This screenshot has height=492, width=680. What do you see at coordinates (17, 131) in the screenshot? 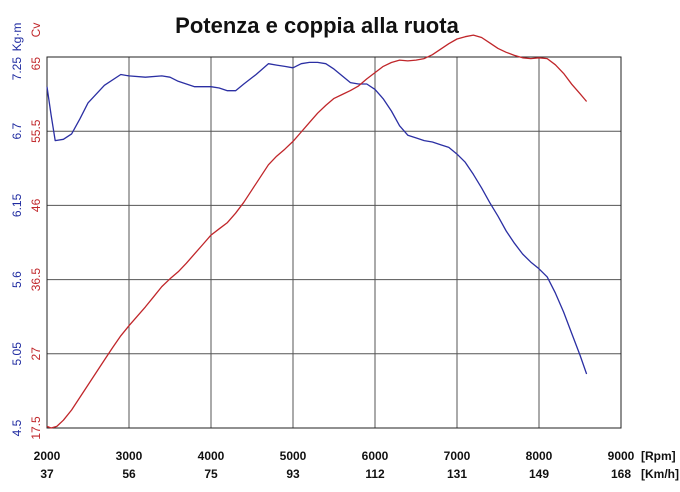
I see `torque-tick-label: 6.7` at bounding box center [17, 131].